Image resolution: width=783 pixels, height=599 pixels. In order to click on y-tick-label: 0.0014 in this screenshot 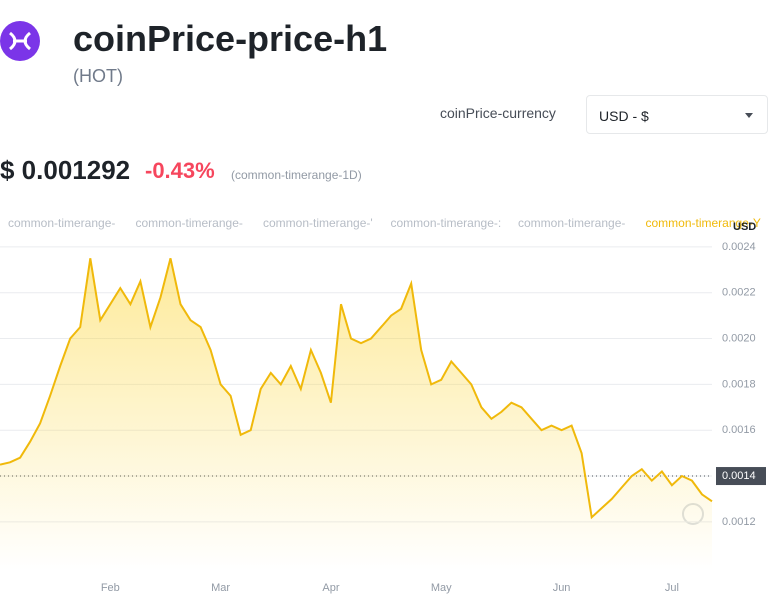, I will do `click(739, 476)`.